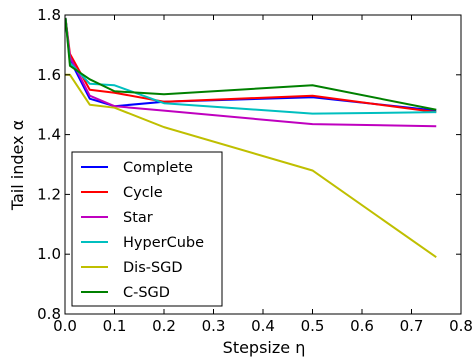 Image resolution: width=475 pixels, height=358 pixels. What do you see at coordinates (143, 193) in the screenshot?
I see `legend-label: Cycle` at bounding box center [143, 193].